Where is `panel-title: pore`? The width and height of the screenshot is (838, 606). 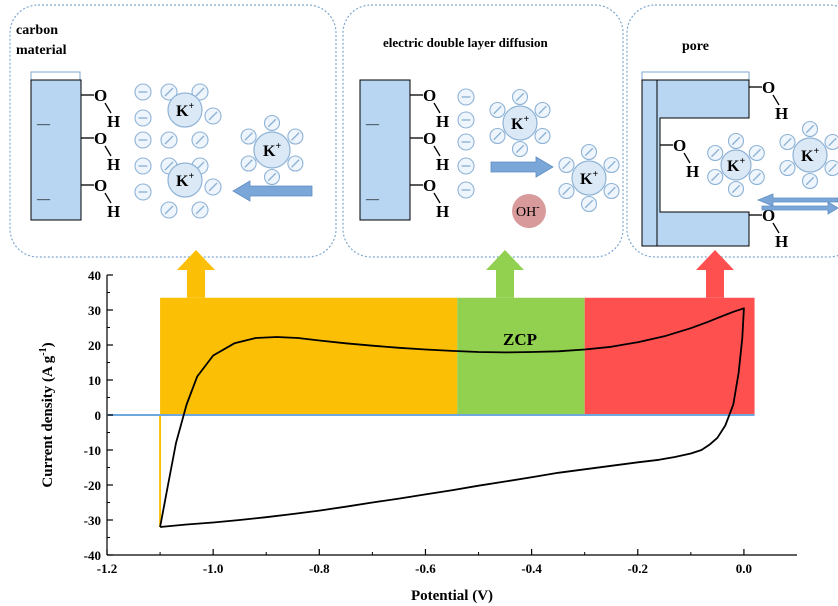
panel-title: pore is located at coordinates (695, 46).